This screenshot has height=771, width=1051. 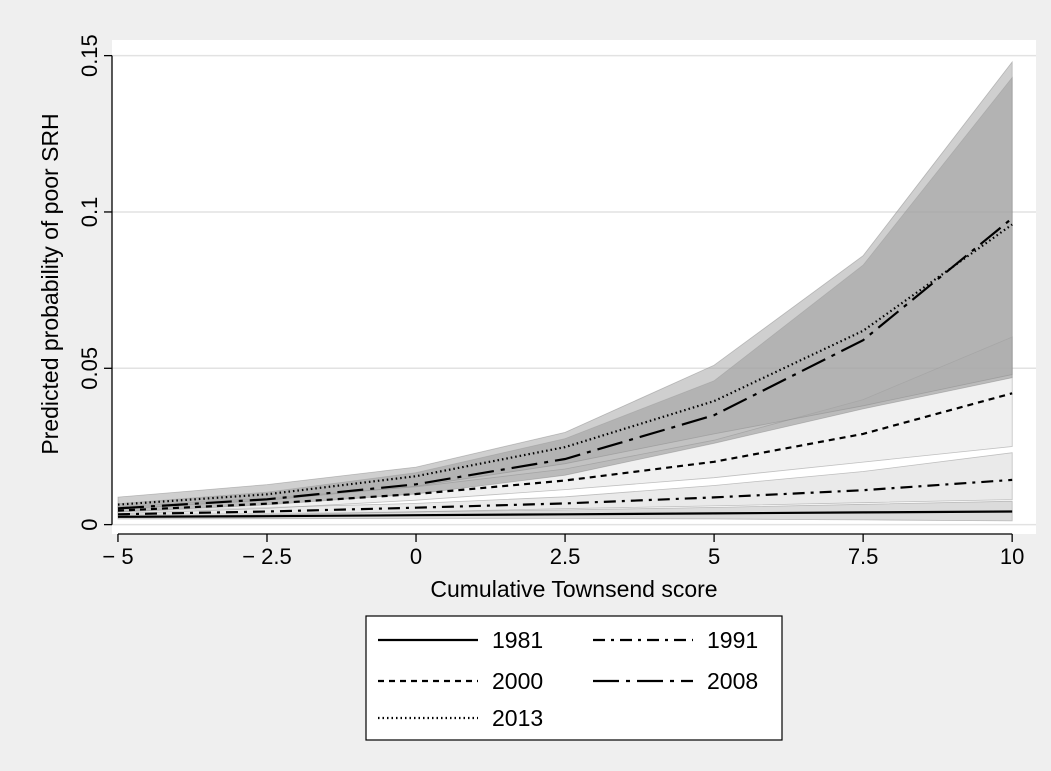 What do you see at coordinates (565, 514) in the screenshot?
I see `series-line-1981` at bounding box center [565, 514].